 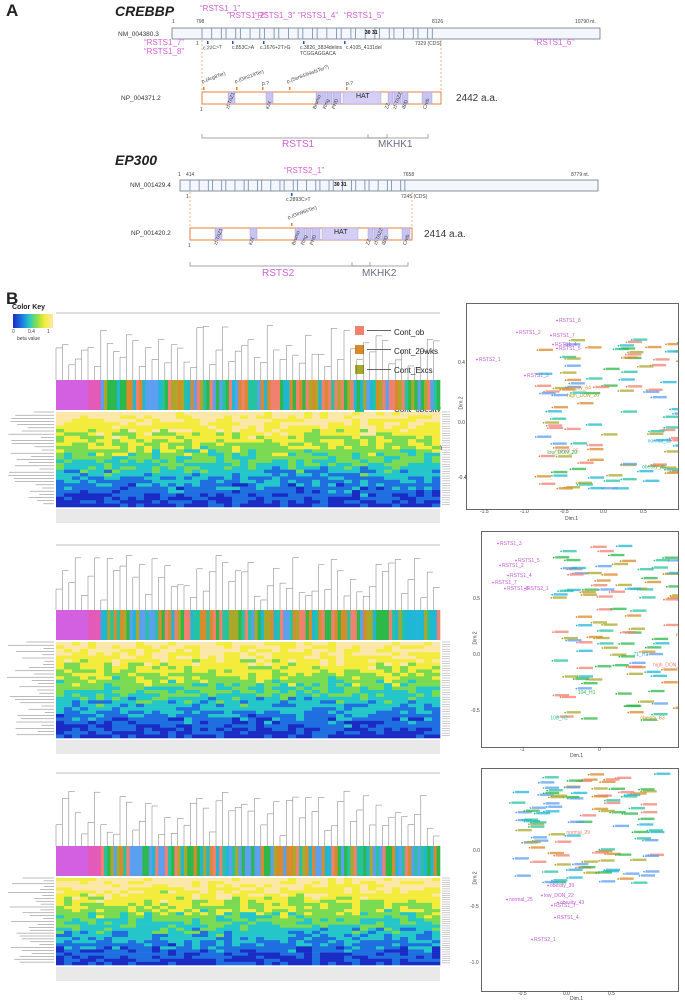 I want to click on mds-2-xtick-1: 0, so click(x=599, y=750).